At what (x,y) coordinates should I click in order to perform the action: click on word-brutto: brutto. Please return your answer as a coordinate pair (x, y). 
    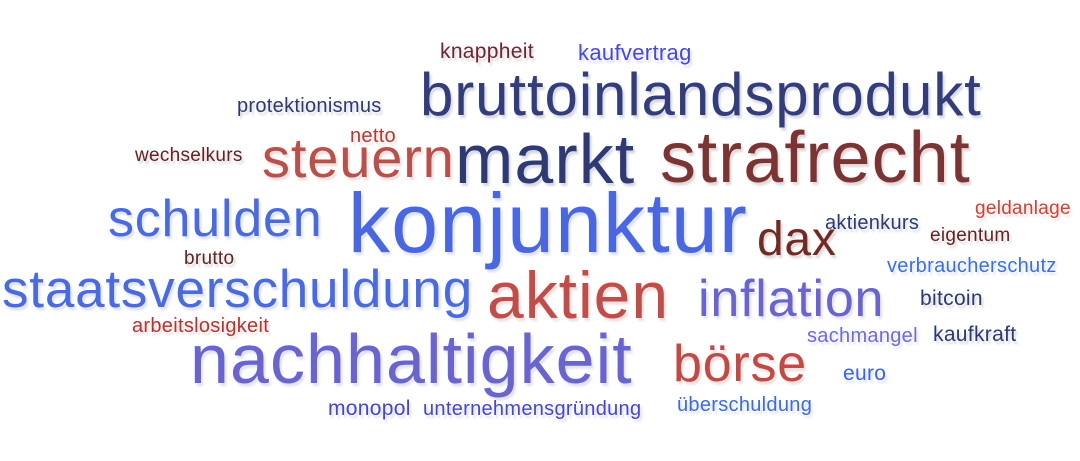
    Looking at the image, I should click on (209, 258).